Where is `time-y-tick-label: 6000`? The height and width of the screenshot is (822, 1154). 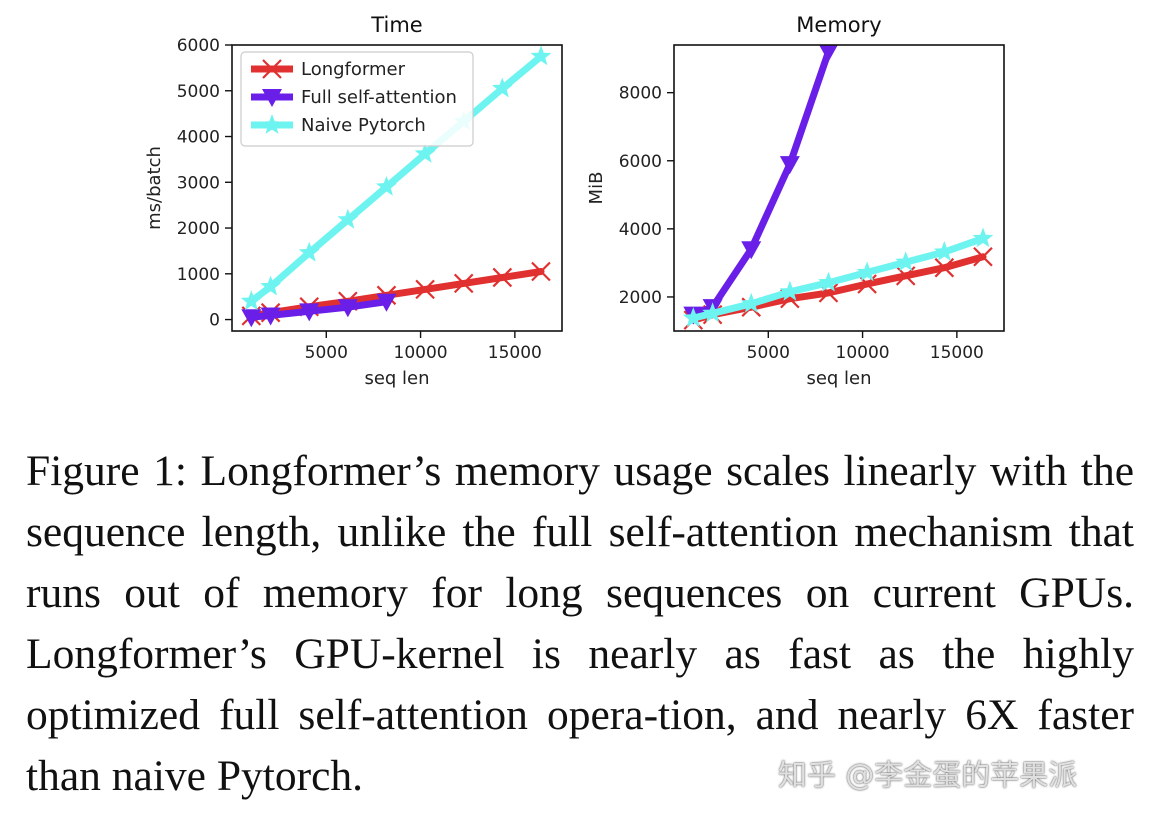
time-y-tick-label: 6000 is located at coordinates (198, 46).